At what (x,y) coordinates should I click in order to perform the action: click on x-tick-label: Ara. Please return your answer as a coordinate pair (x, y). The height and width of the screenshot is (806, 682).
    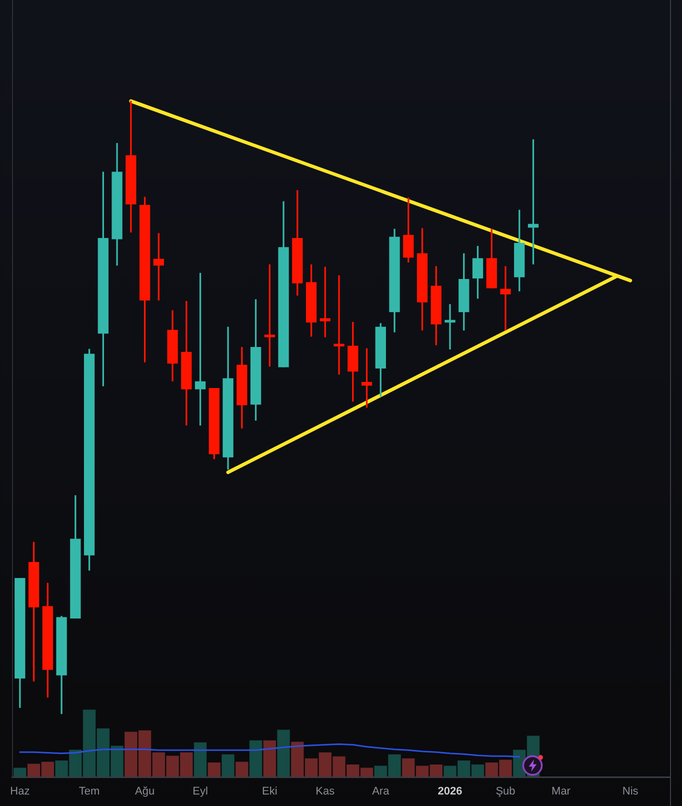
    Looking at the image, I should click on (381, 791).